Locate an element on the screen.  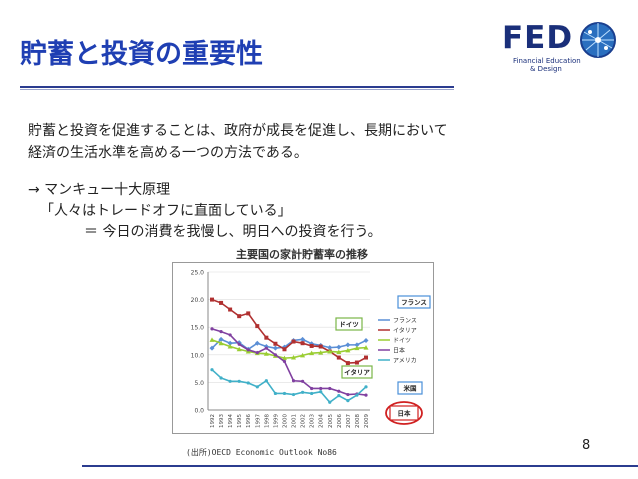
y-tick-label: 15.0 is located at coordinates (198, 328).